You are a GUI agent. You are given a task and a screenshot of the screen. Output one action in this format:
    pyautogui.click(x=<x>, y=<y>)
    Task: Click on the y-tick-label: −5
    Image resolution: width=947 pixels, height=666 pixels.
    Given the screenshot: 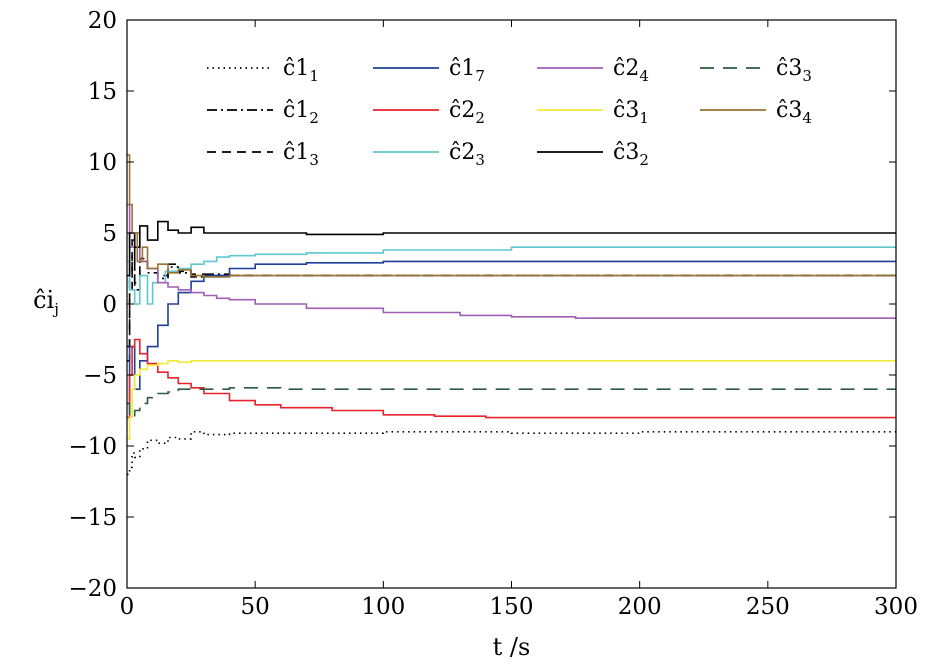 What is the action you would take?
    pyautogui.click(x=100, y=376)
    